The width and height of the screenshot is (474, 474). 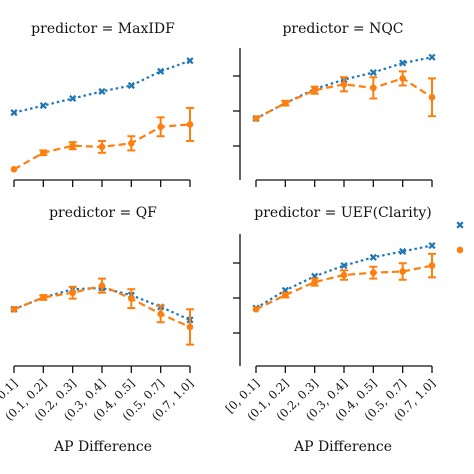 What do you see at coordinates (102, 86) in the screenshot?
I see `series-line` at bounding box center [102, 86].